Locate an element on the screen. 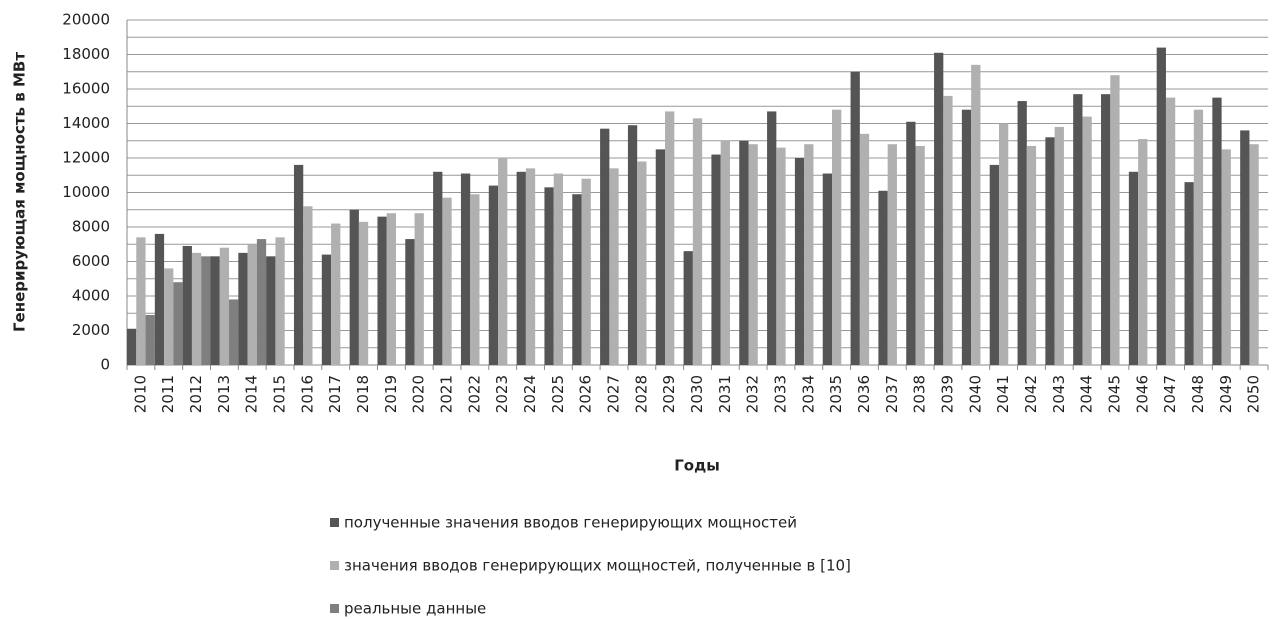  x-tick-label: 2040 is located at coordinates (975, 394).